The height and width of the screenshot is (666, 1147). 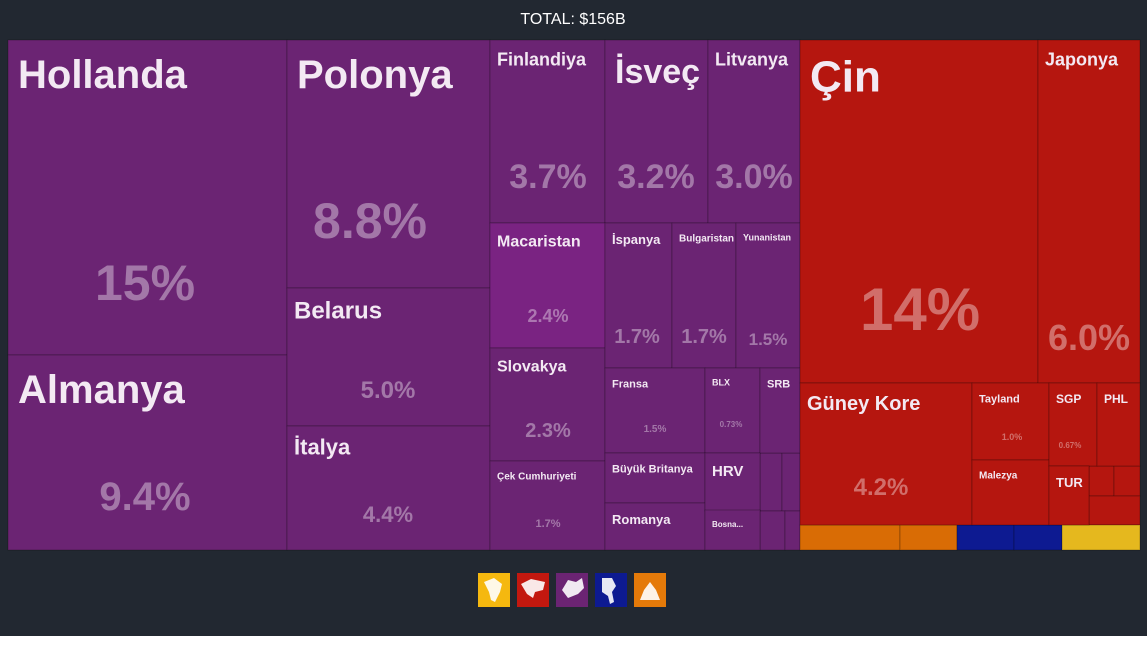 What do you see at coordinates (1069, 482) in the screenshot?
I see `tile-name: TUR` at bounding box center [1069, 482].